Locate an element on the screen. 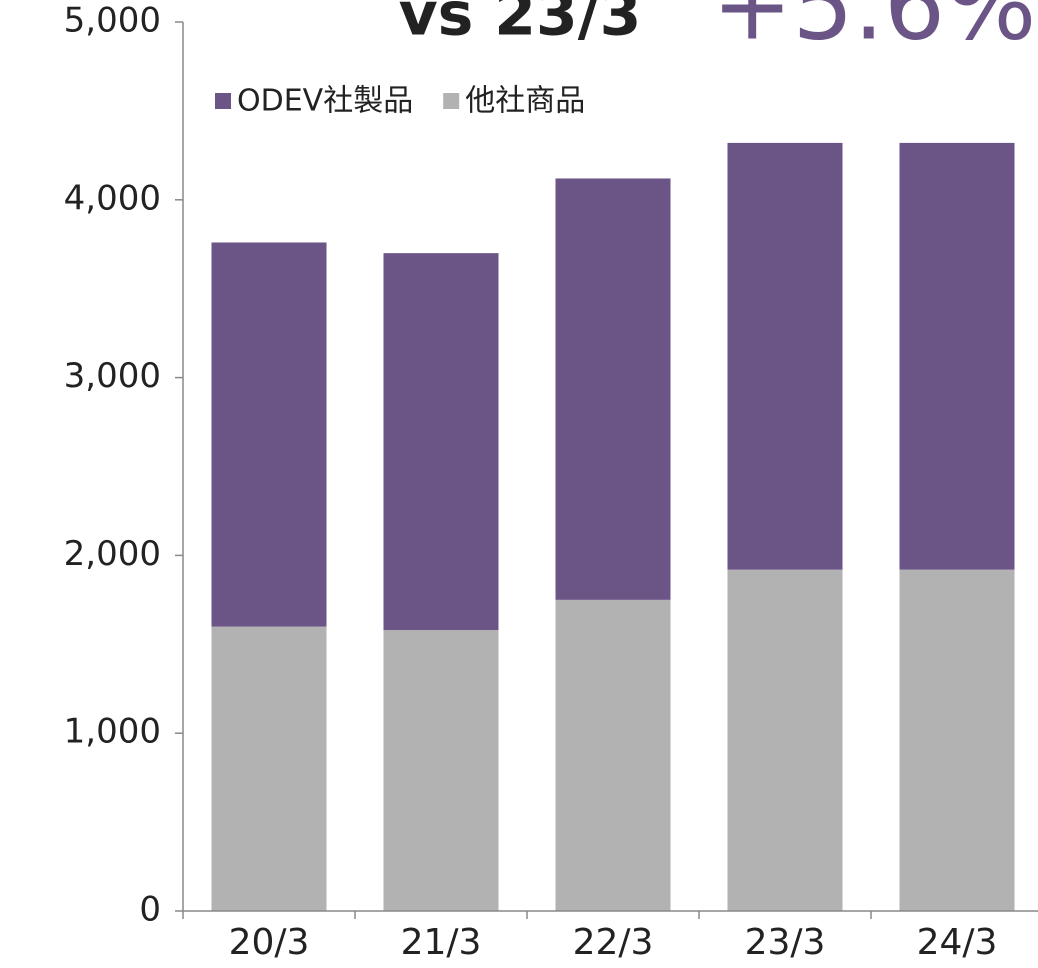 The image size is (1038, 968). x-tick-label: 21/3 is located at coordinates (441, 942).